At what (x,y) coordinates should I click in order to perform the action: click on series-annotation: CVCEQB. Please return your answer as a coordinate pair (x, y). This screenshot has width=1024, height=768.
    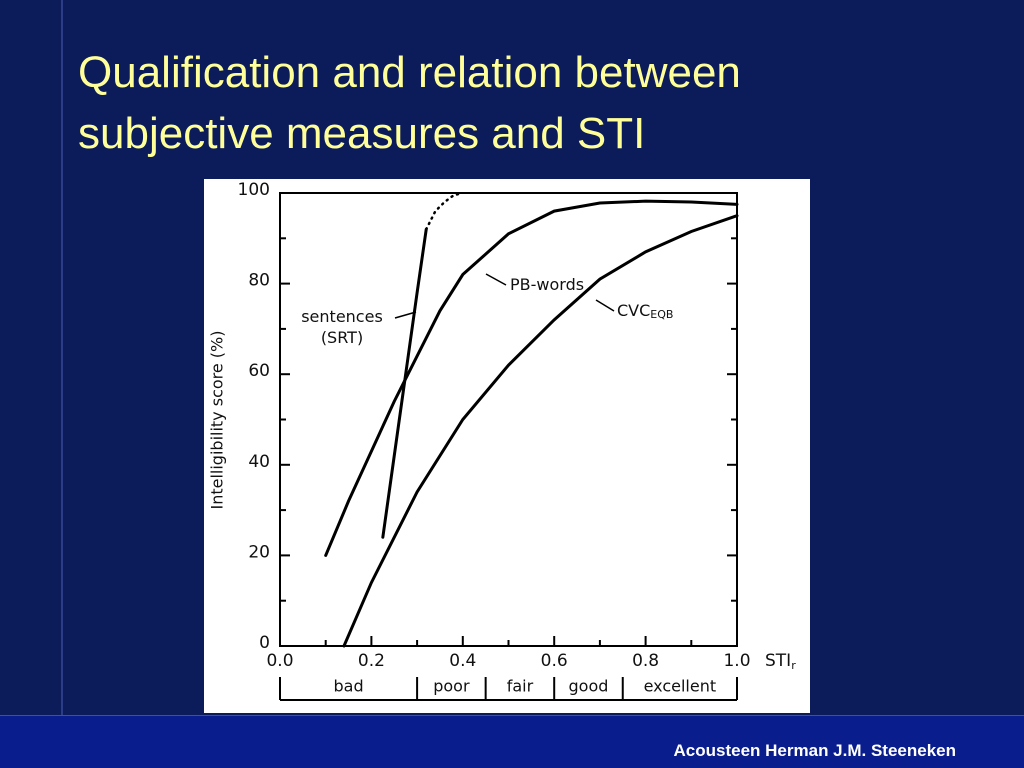
    Looking at the image, I should click on (645, 311).